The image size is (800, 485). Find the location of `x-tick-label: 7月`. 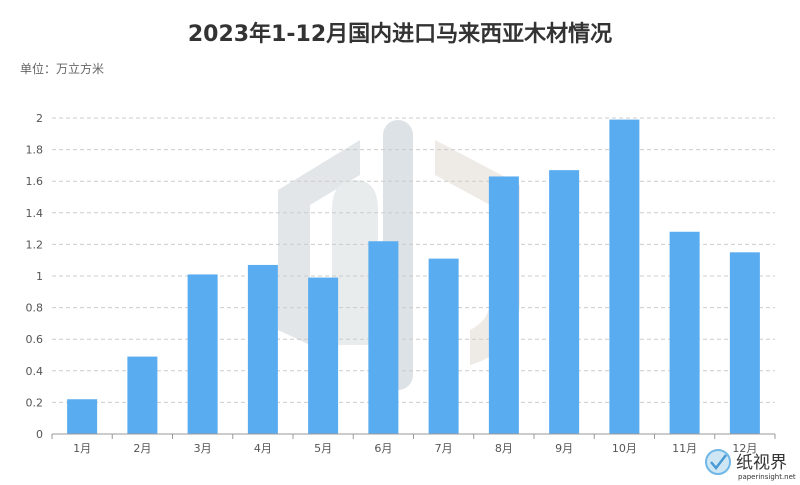

x-tick-label: 7月 is located at coordinates (444, 448).